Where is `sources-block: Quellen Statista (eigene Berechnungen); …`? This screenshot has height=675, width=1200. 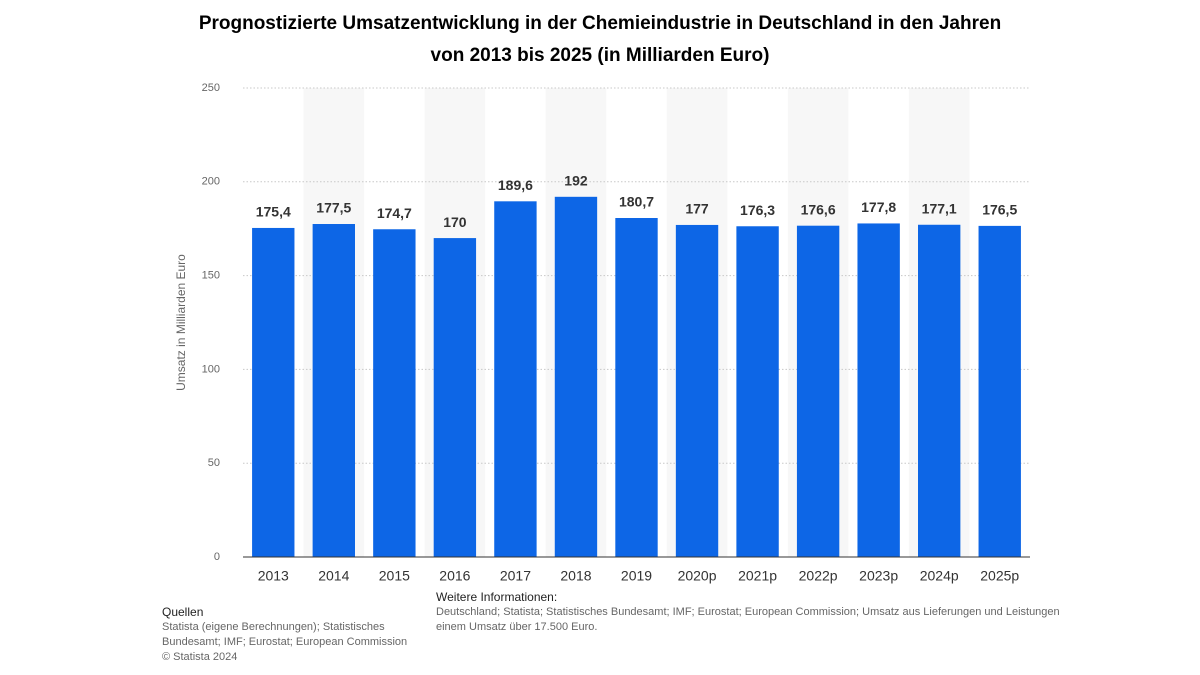 sources-block: Quellen Statista (eigene Berechnungen); … is located at coordinates (297, 635).